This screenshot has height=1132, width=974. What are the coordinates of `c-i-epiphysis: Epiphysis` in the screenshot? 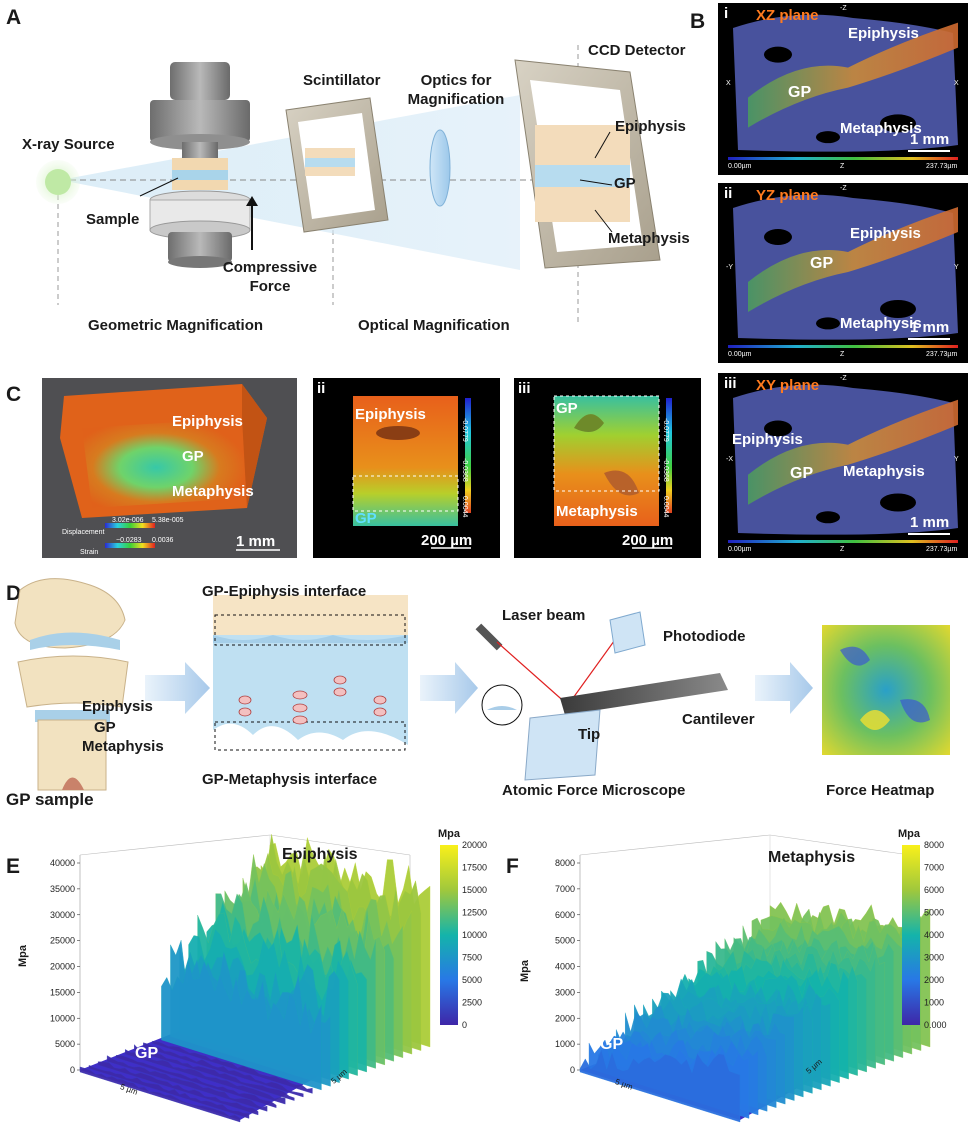 It's located at (207, 421).